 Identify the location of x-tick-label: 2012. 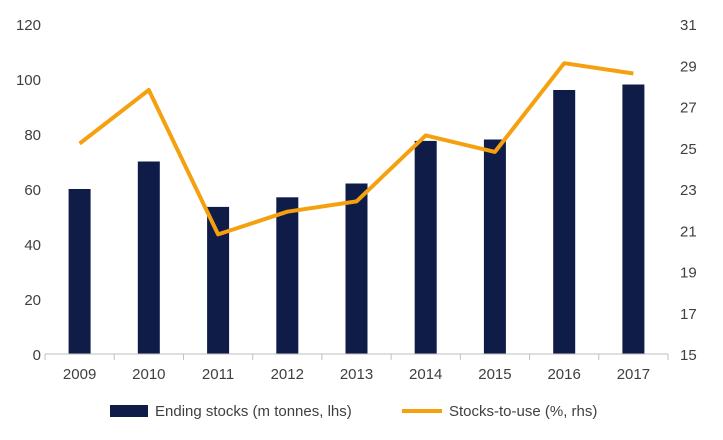
(287, 374).